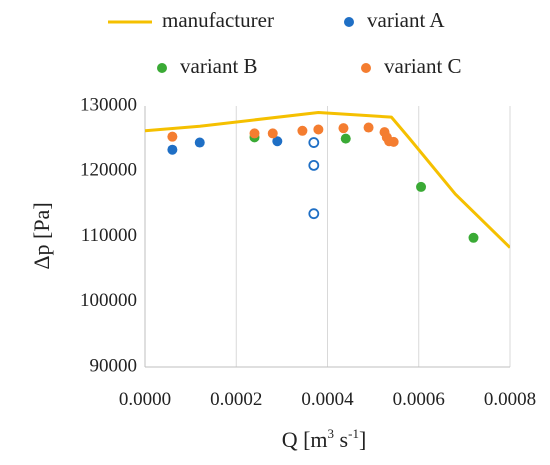  I want to click on legend-label-variant-a: variant A, so click(406, 20).